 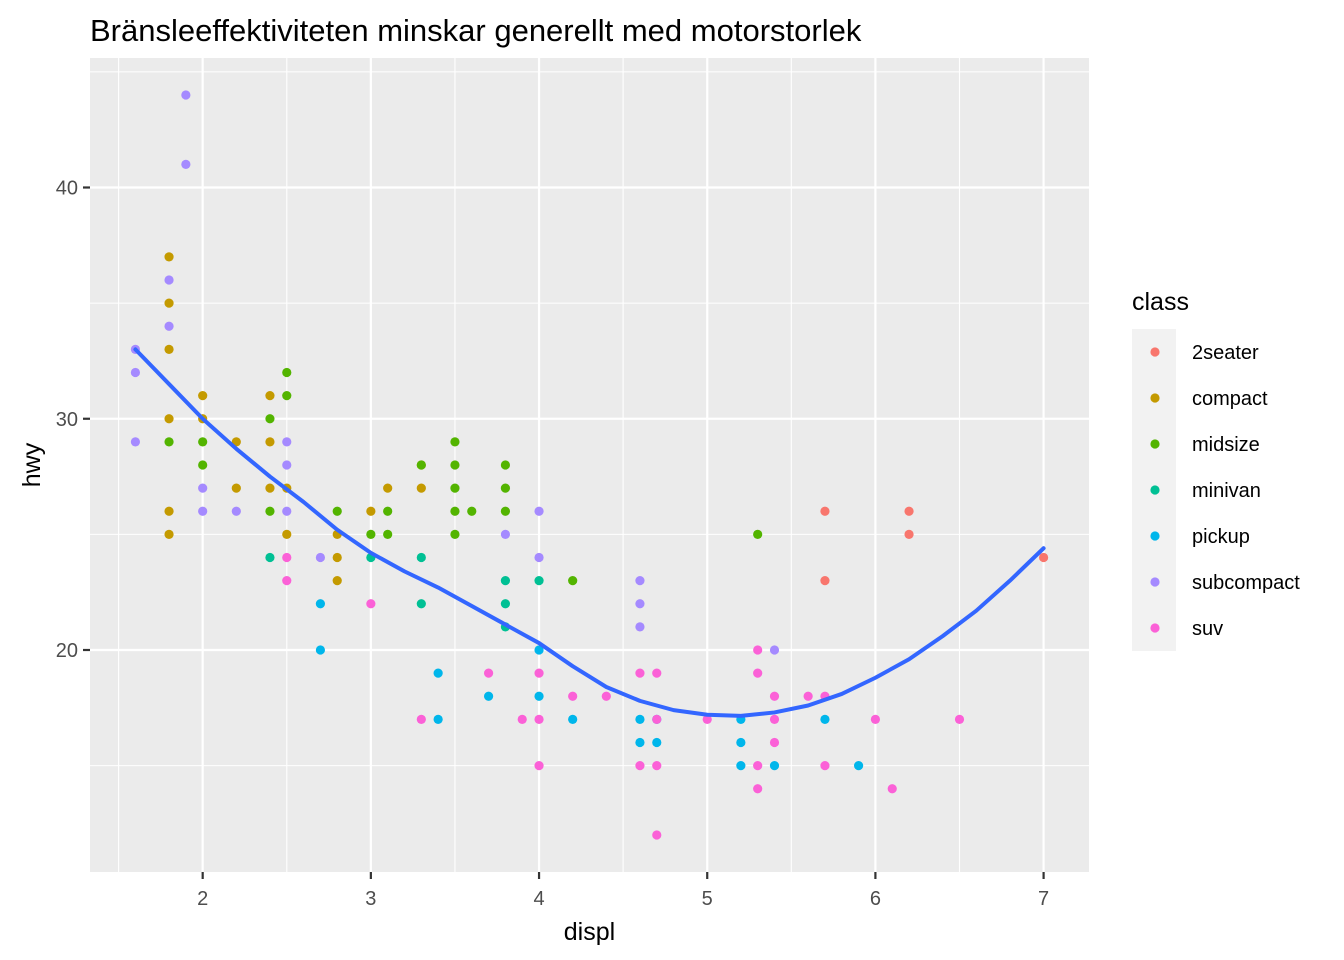 What do you see at coordinates (1207, 629) in the screenshot?
I see `legend-label-suv: suv` at bounding box center [1207, 629].